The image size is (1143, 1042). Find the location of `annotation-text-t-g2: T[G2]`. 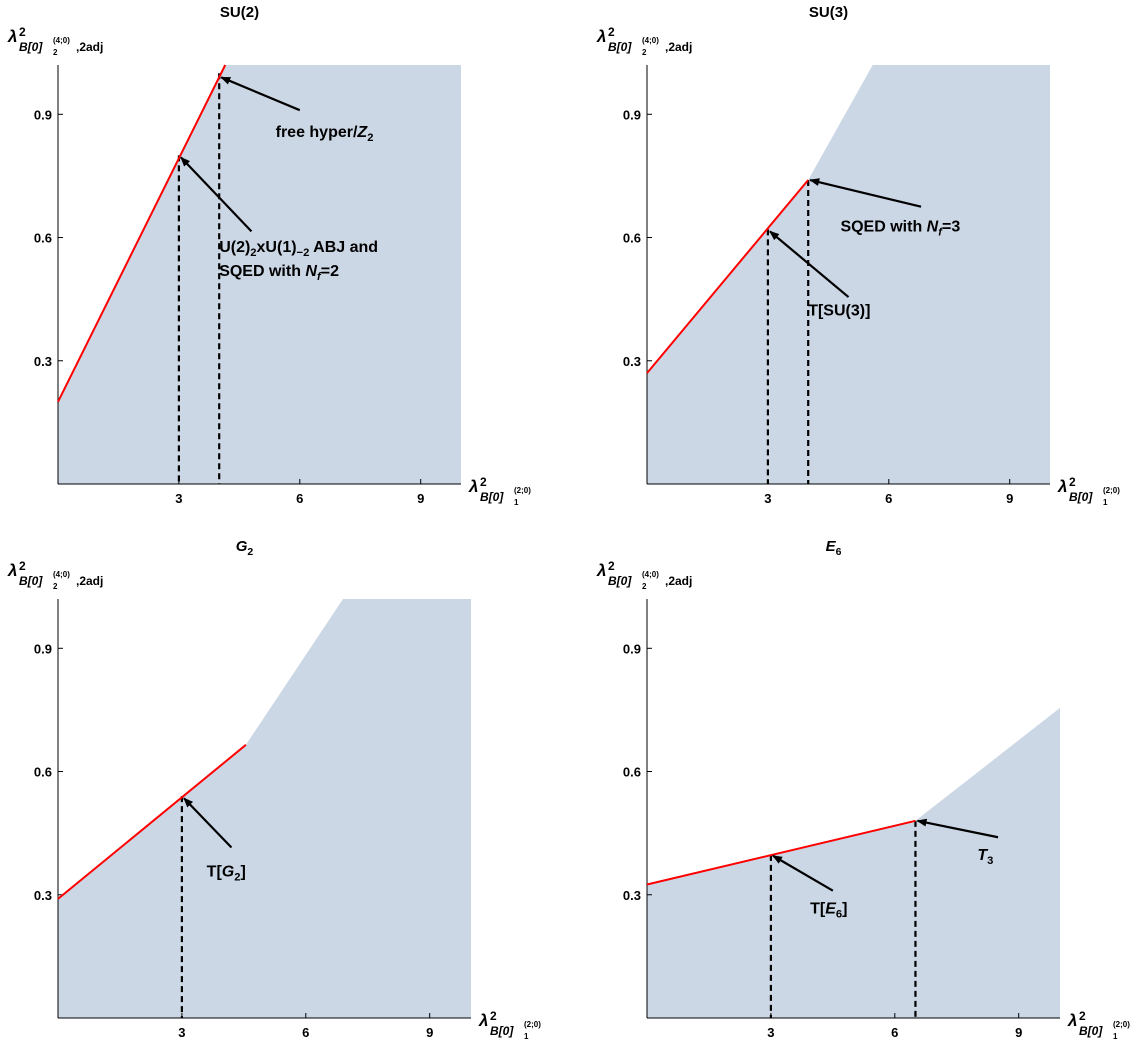

annotation-text-t-g2: T[G2] is located at coordinates (226, 873).